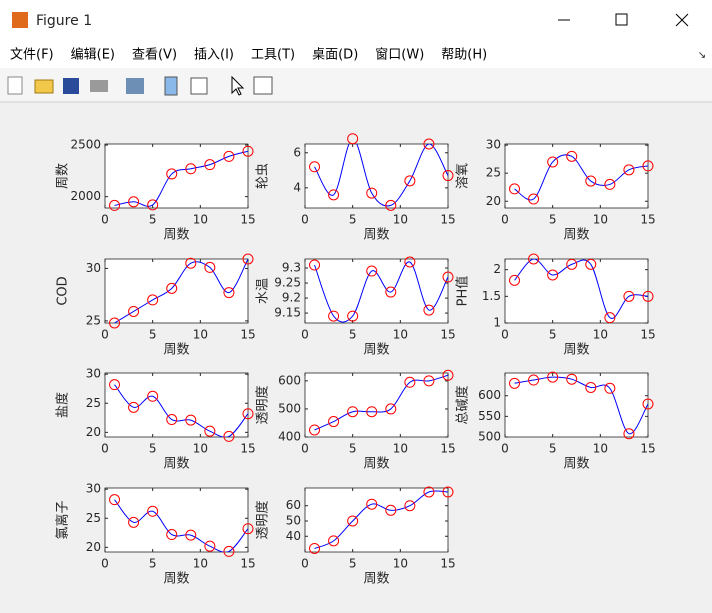 The width and height of the screenshot is (712, 613). What do you see at coordinates (399, 55) in the screenshot?
I see `menu-item: 窗口(W)` at bounding box center [399, 55].